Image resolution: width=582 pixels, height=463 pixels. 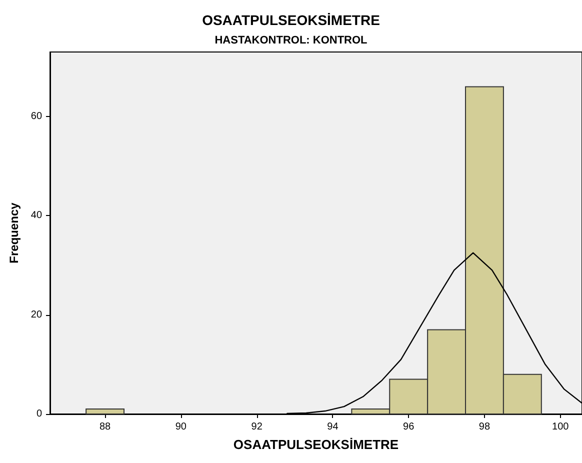 I want to click on x-tick-label: 98, so click(x=484, y=427).